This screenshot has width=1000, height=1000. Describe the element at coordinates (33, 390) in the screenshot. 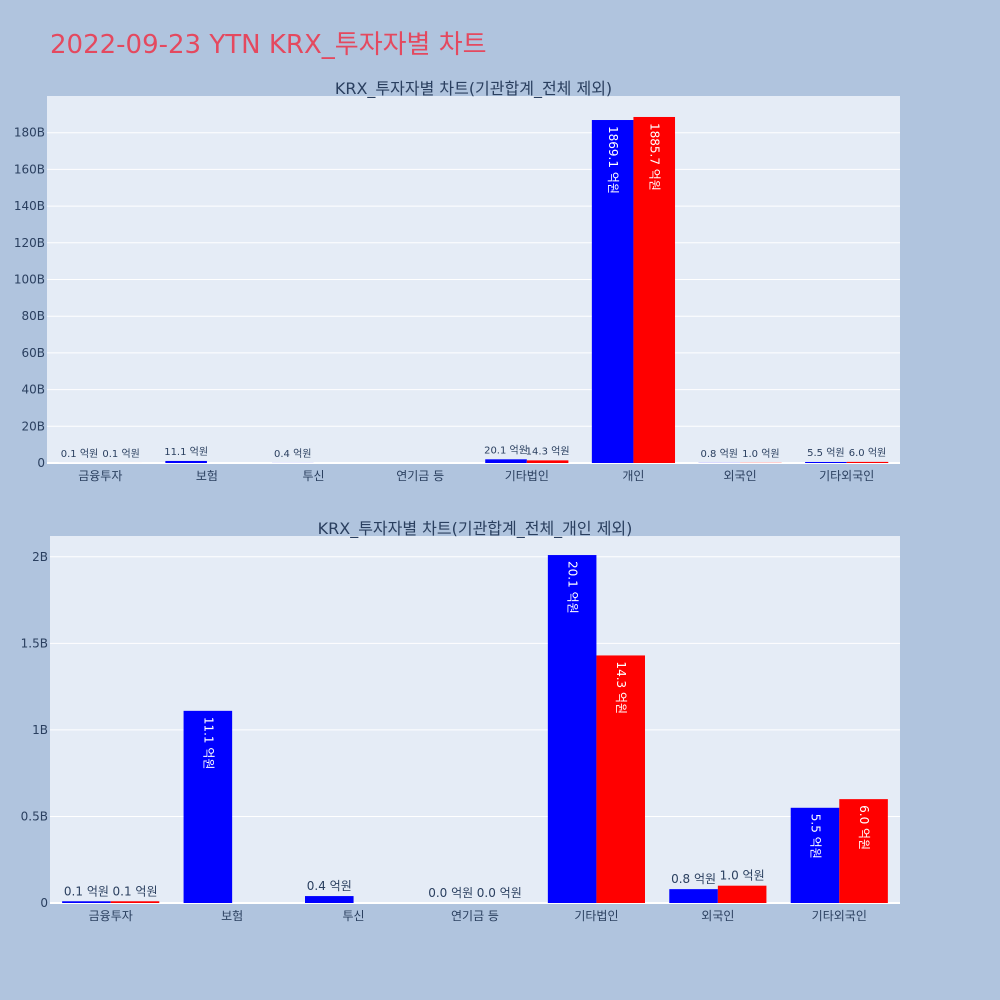

I see `y-tick-label: 40B` at that location.